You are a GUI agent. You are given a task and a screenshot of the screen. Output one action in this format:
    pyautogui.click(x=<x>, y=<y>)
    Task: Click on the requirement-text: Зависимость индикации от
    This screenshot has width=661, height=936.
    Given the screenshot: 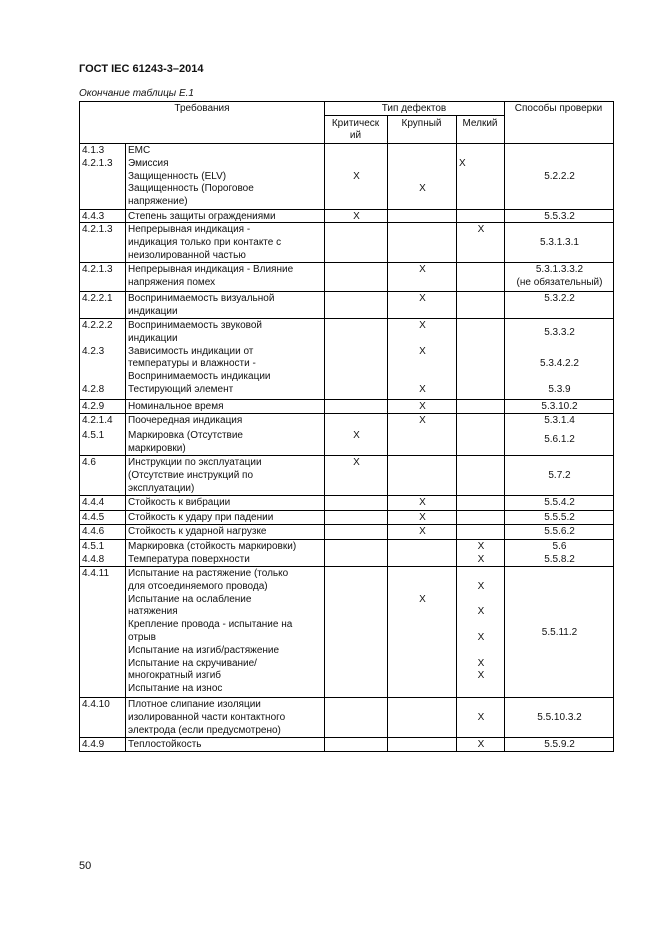 What is the action you would take?
    pyautogui.click(x=191, y=351)
    